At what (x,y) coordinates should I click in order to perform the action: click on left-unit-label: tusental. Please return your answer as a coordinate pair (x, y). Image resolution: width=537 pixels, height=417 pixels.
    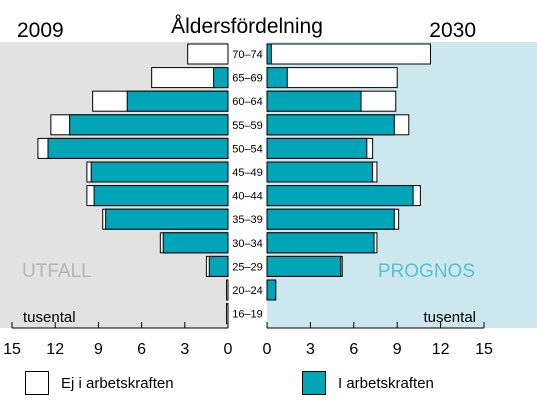
    Looking at the image, I should click on (49, 317).